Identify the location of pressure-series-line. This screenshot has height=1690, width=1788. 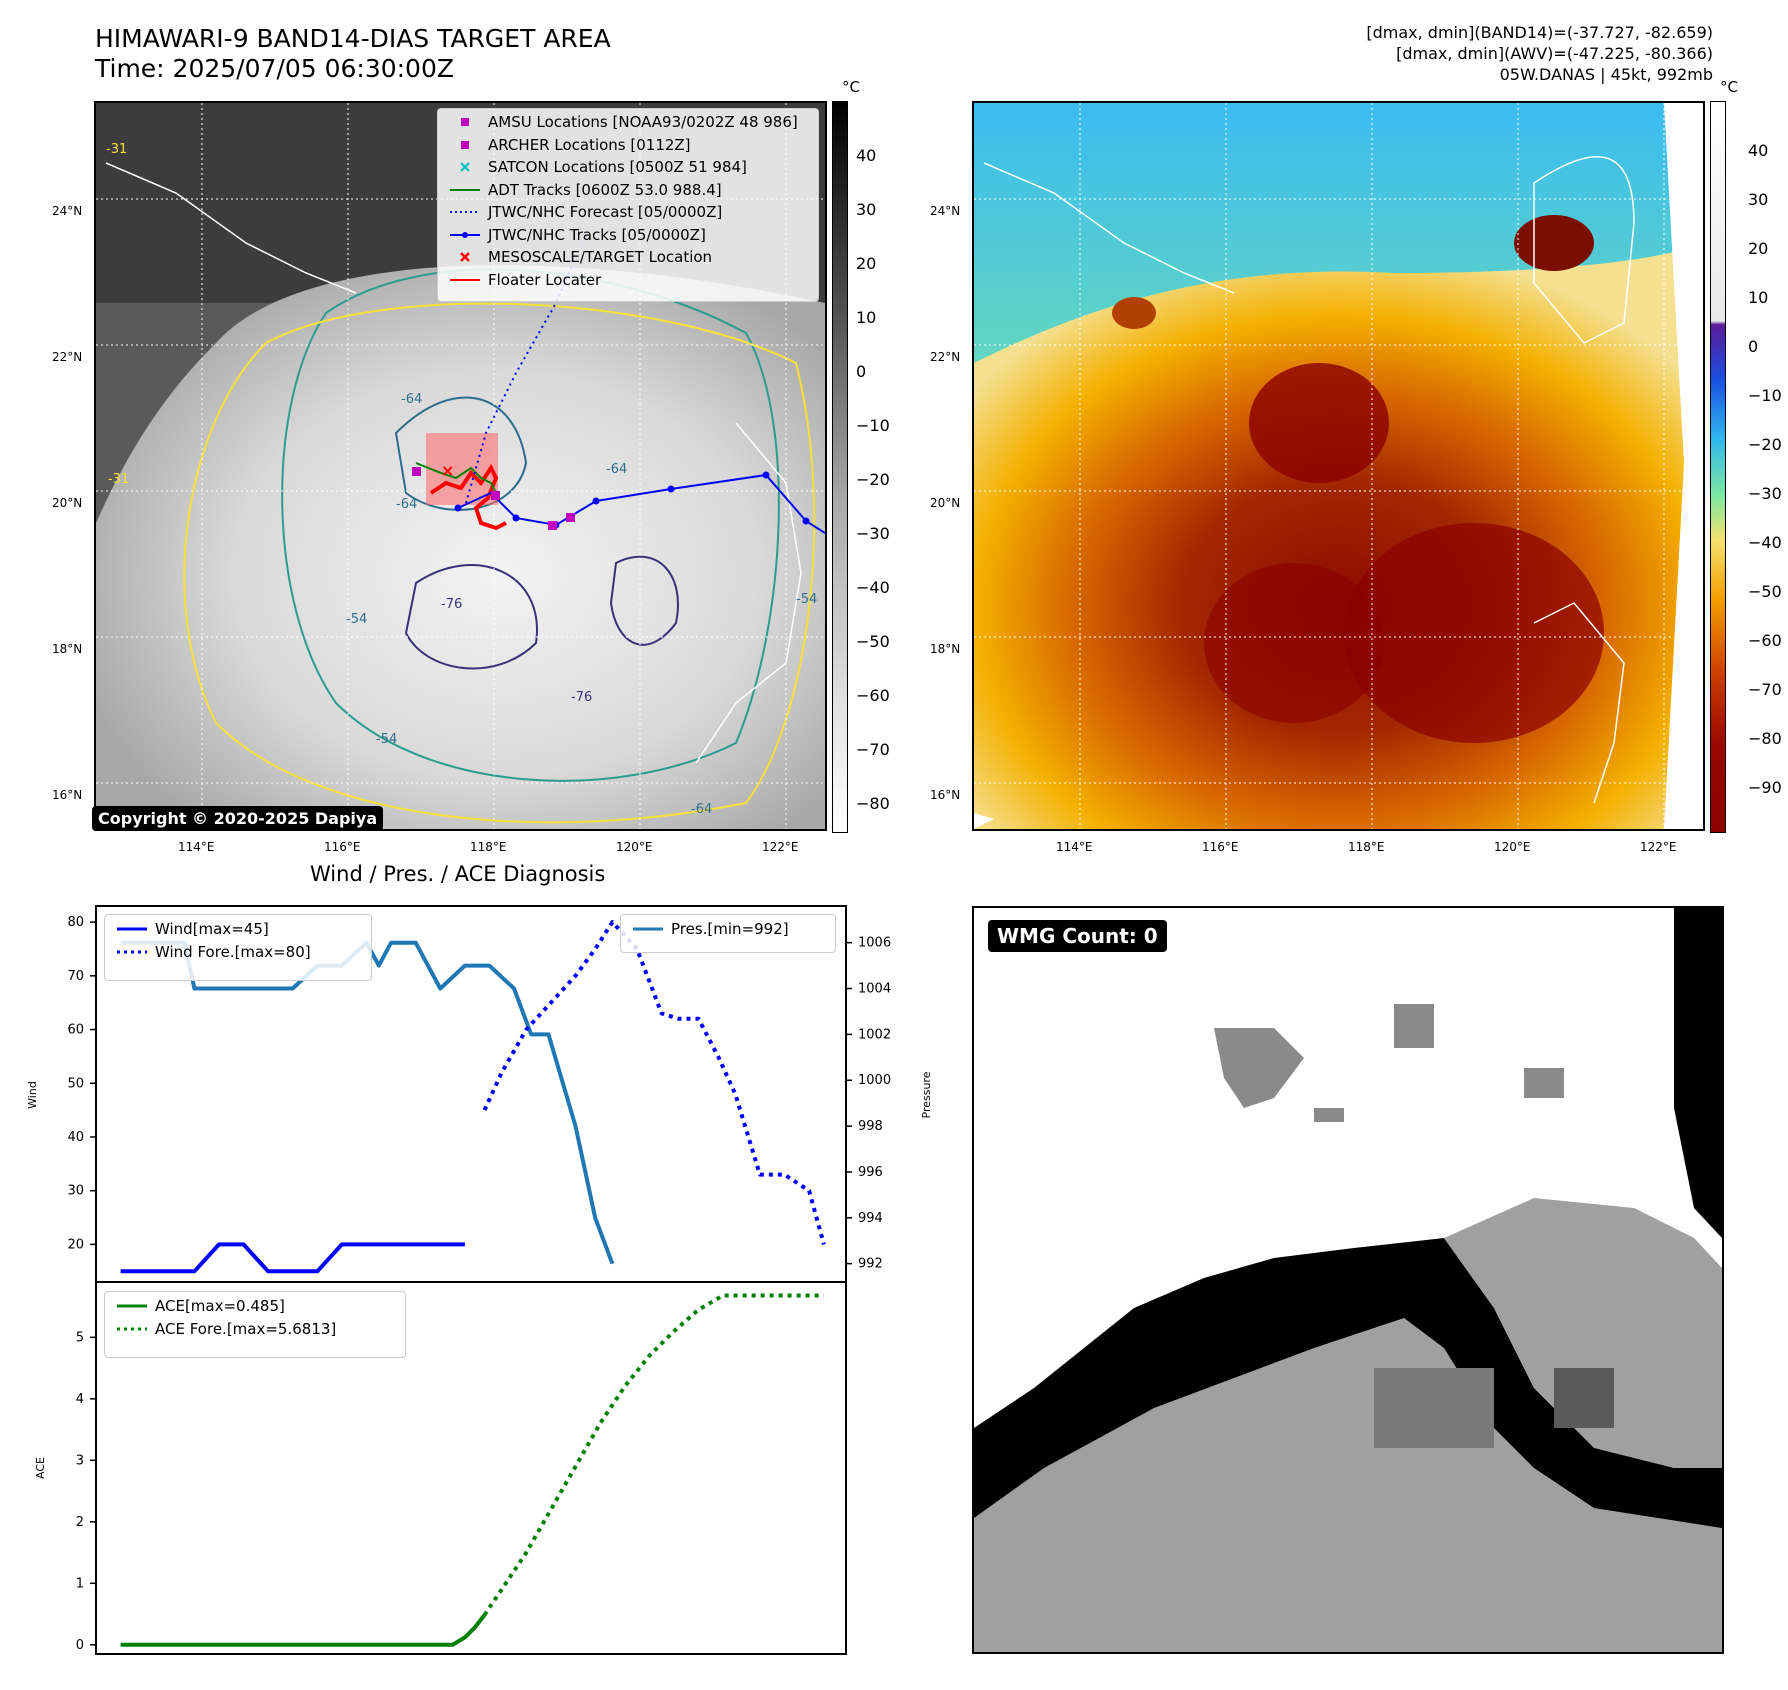
(367, 1102).